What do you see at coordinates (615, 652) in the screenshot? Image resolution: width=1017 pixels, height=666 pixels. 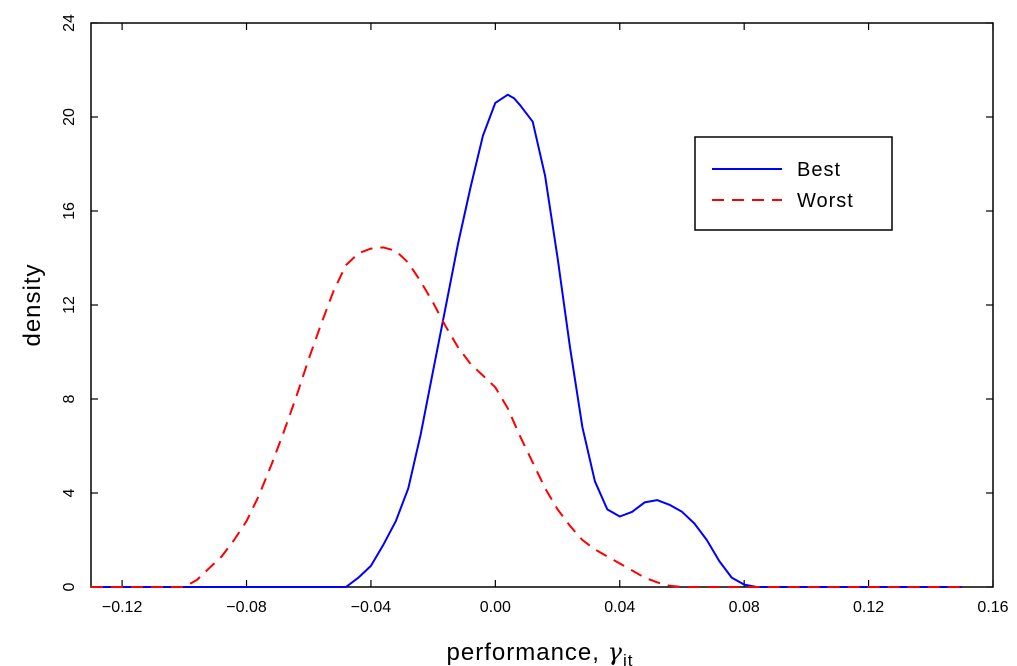 I see `x-axis-label-symbol: γ` at bounding box center [615, 652].